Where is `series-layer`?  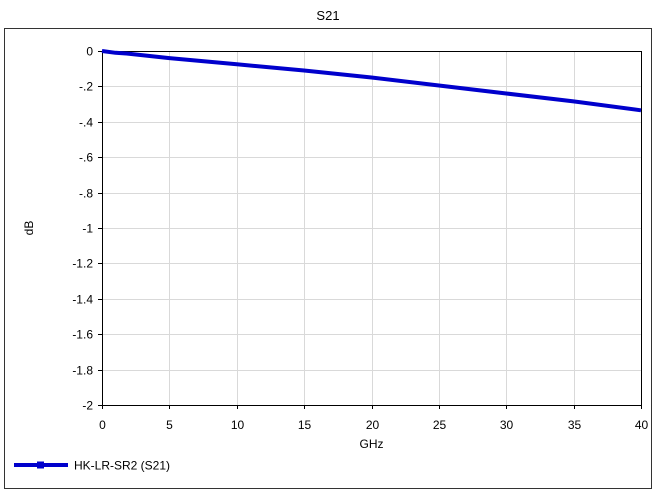 series-layer is located at coordinates (371, 81).